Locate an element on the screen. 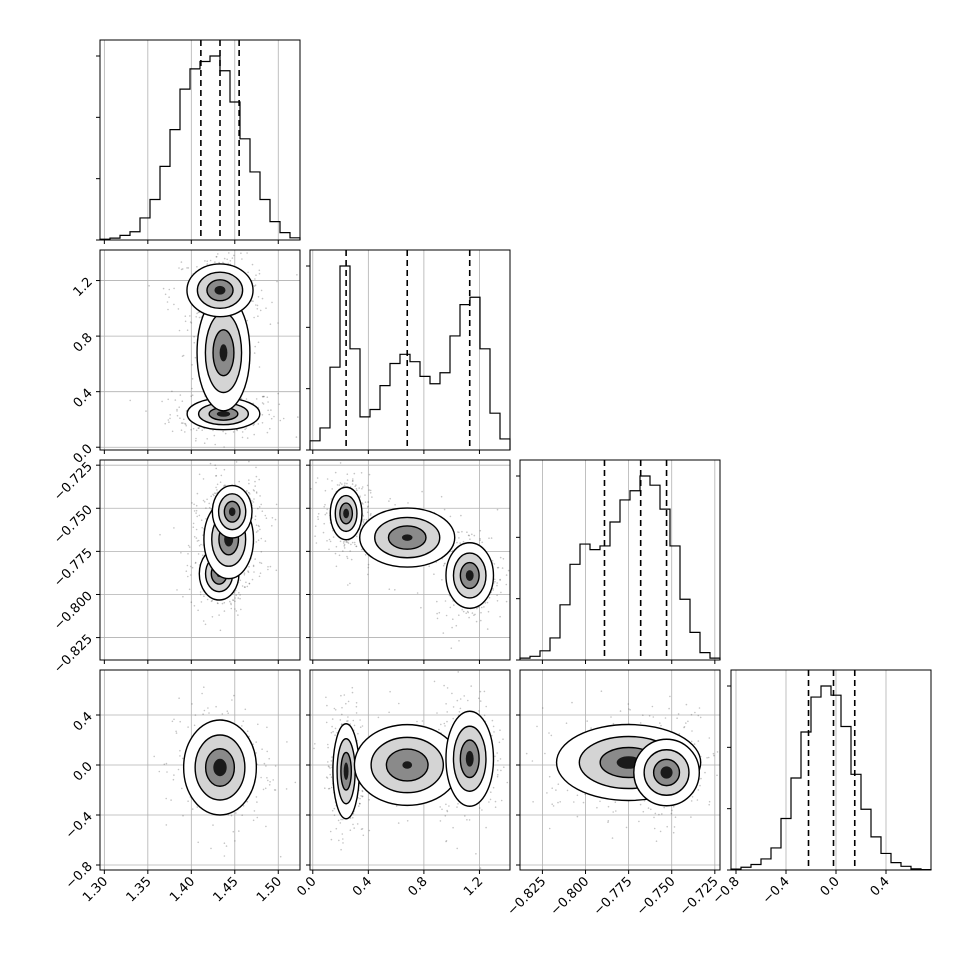  y-tick-label: 0.4 is located at coordinates (83, 721).